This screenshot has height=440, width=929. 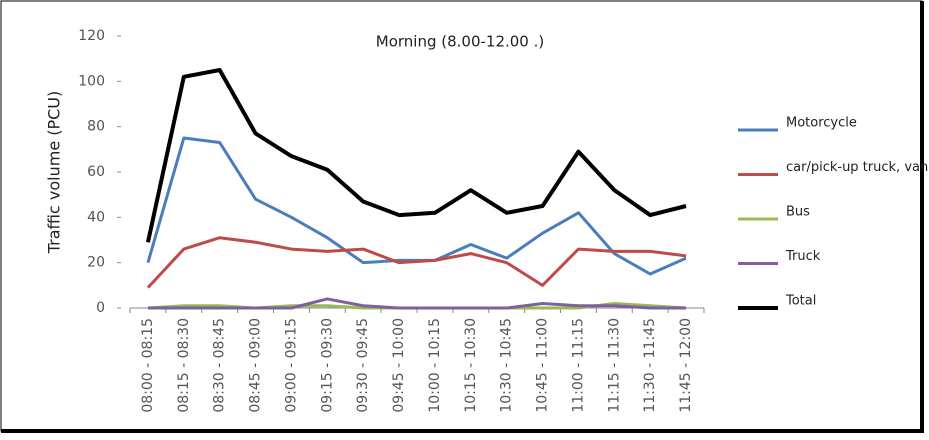 What do you see at coordinates (148, 365) in the screenshot?
I see `x-tick-label: 08:00 - 08:15` at bounding box center [148, 365].